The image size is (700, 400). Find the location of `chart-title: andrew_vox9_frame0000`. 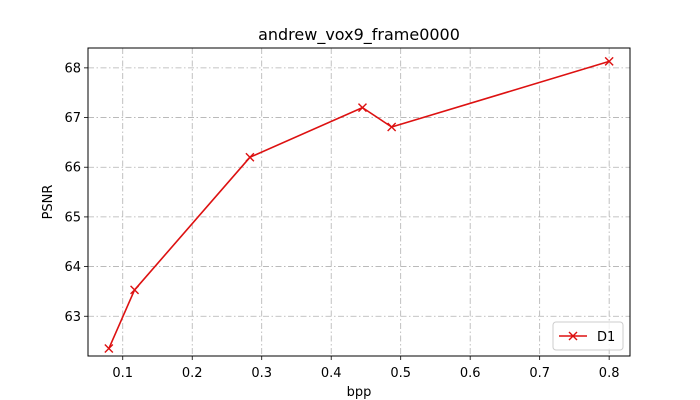

chart-title: andrew_vox9_frame0000 is located at coordinates (359, 35).